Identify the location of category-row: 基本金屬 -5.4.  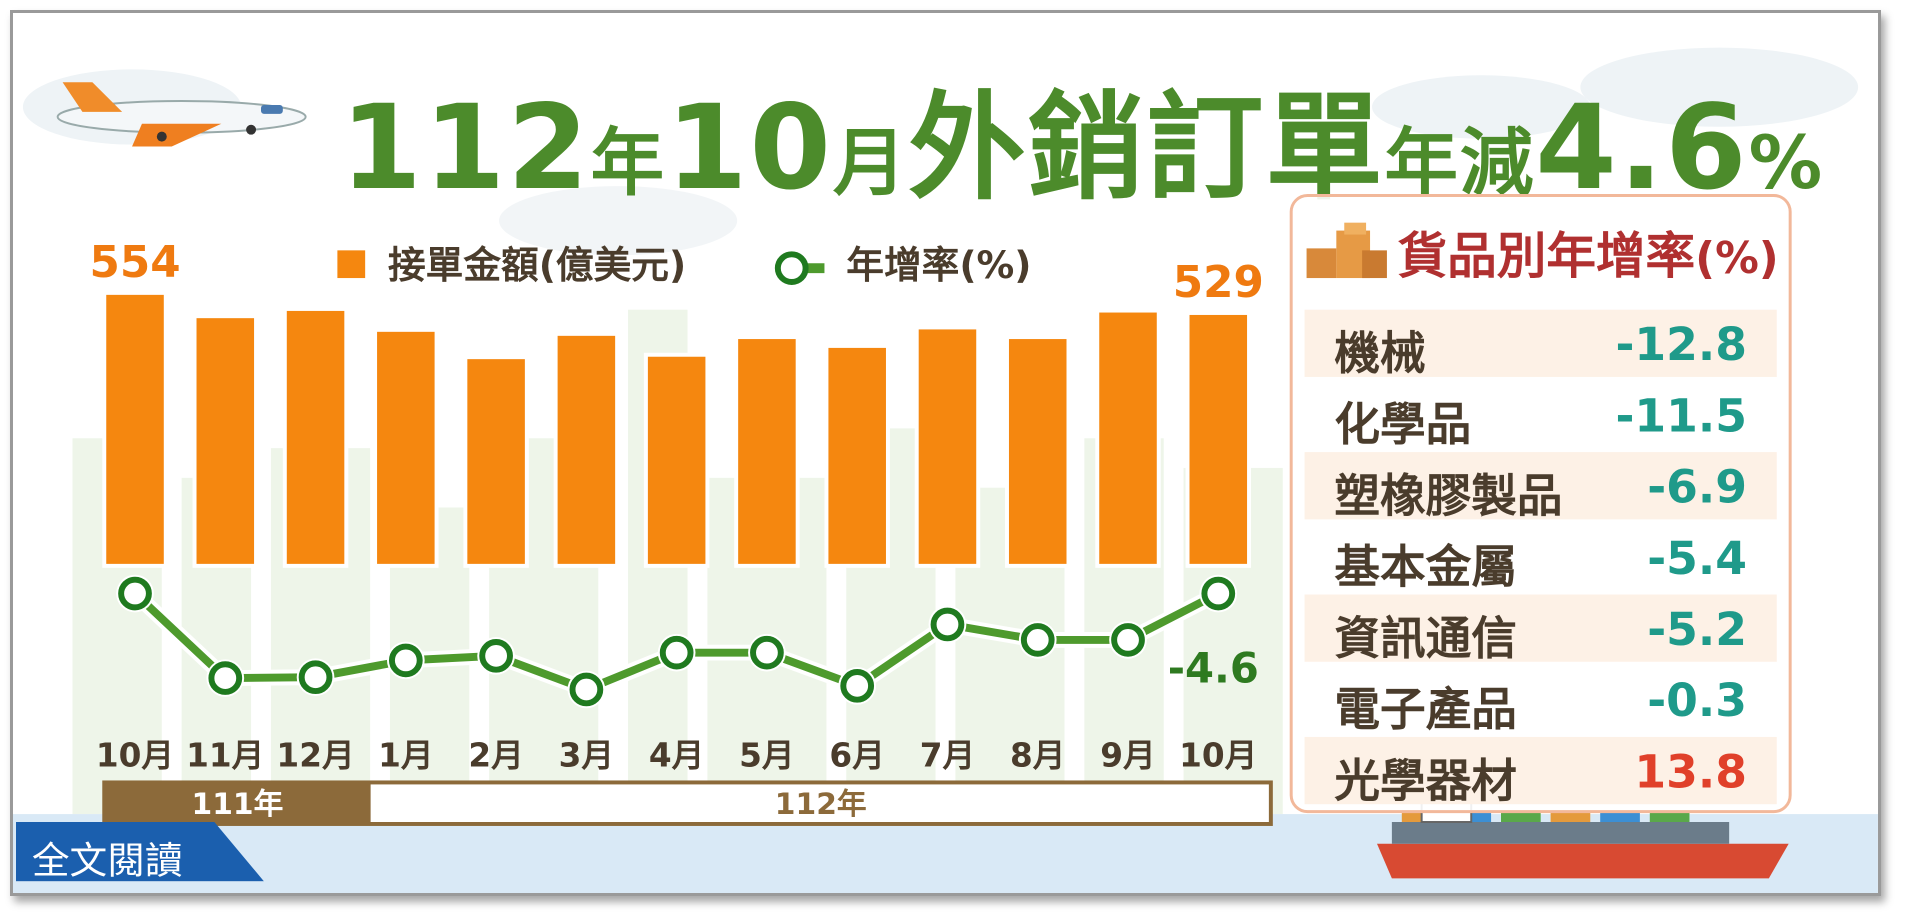
(1541, 558).